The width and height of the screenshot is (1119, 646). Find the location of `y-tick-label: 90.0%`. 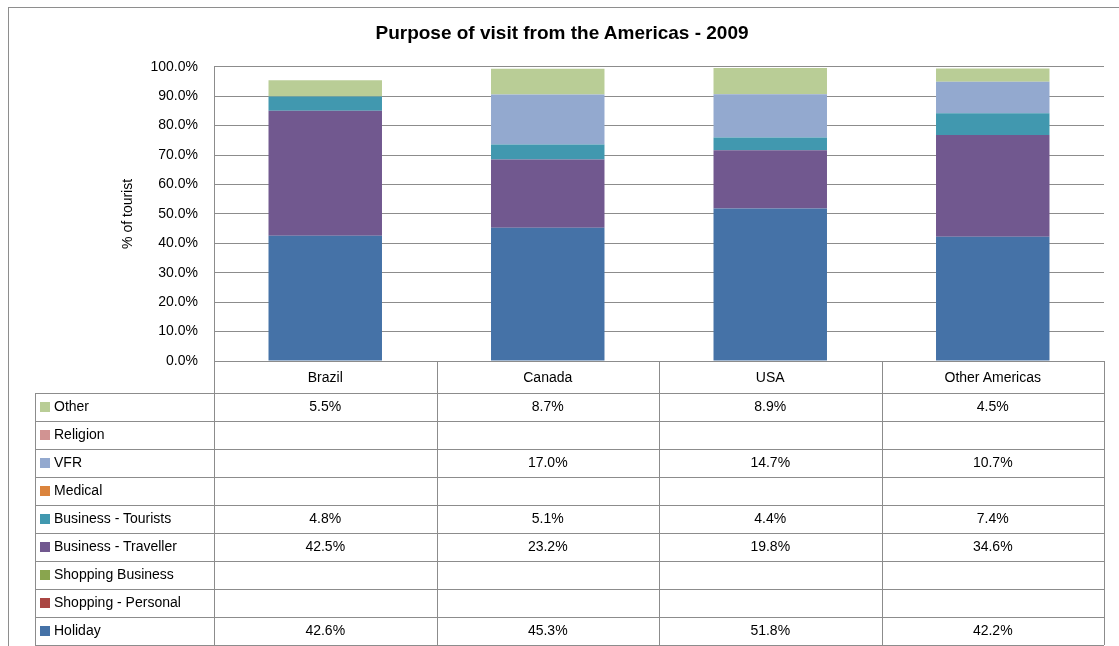

y-tick-label: 90.0% is located at coordinates (178, 95).